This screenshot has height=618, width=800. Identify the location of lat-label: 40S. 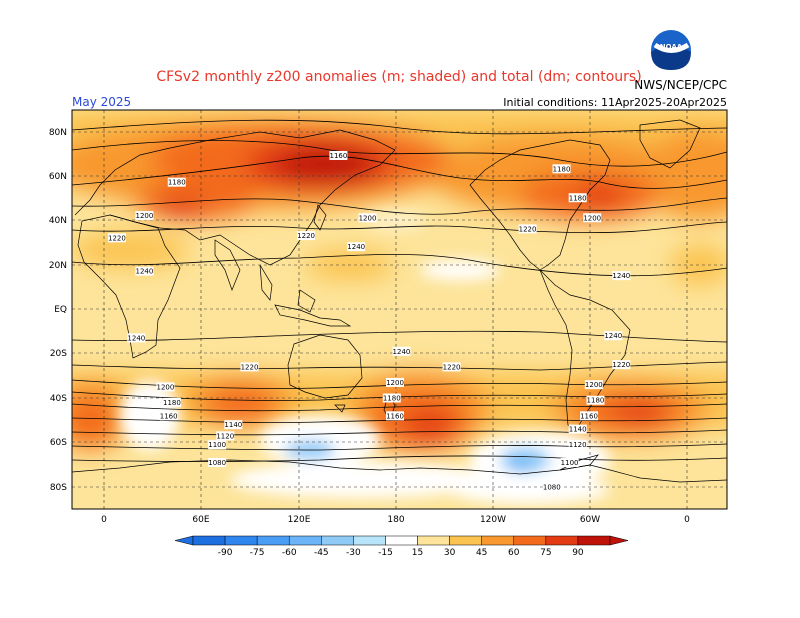
(58, 399).